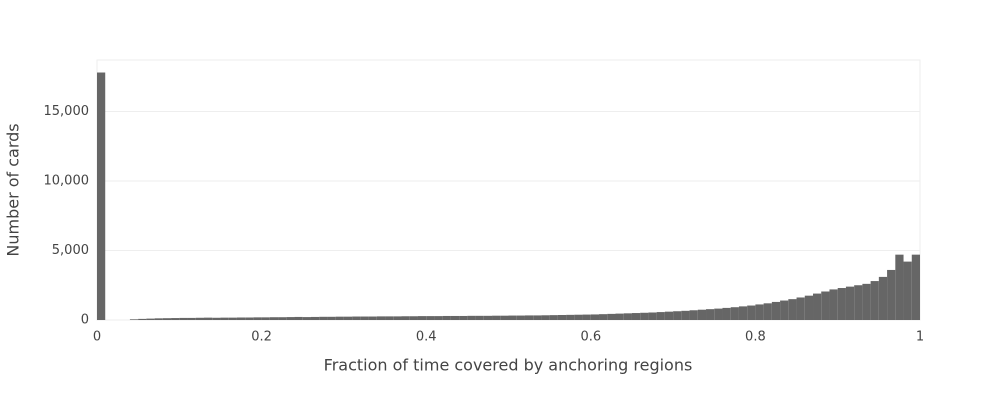 The image size is (1000, 404). Describe the element at coordinates (426, 337) in the screenshot. I see `x-tick-label: 0.4` at that location.